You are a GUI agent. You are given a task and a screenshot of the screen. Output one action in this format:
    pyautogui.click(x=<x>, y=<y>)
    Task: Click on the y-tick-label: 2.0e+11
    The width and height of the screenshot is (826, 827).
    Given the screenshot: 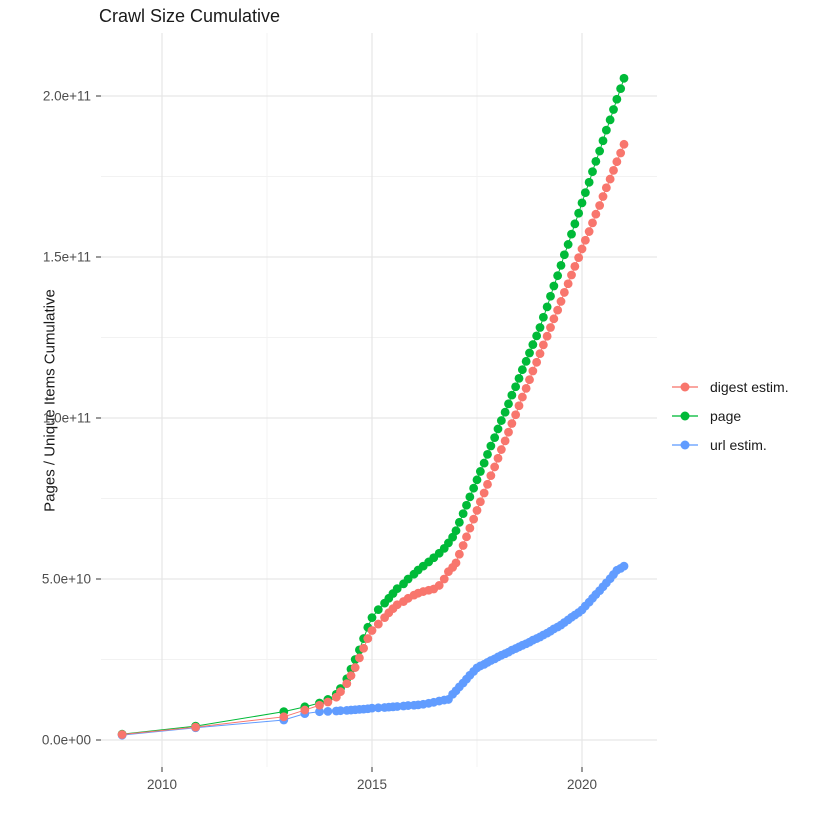 What is the action you would take?
    pyautogui.click(x=67, y=96)
    